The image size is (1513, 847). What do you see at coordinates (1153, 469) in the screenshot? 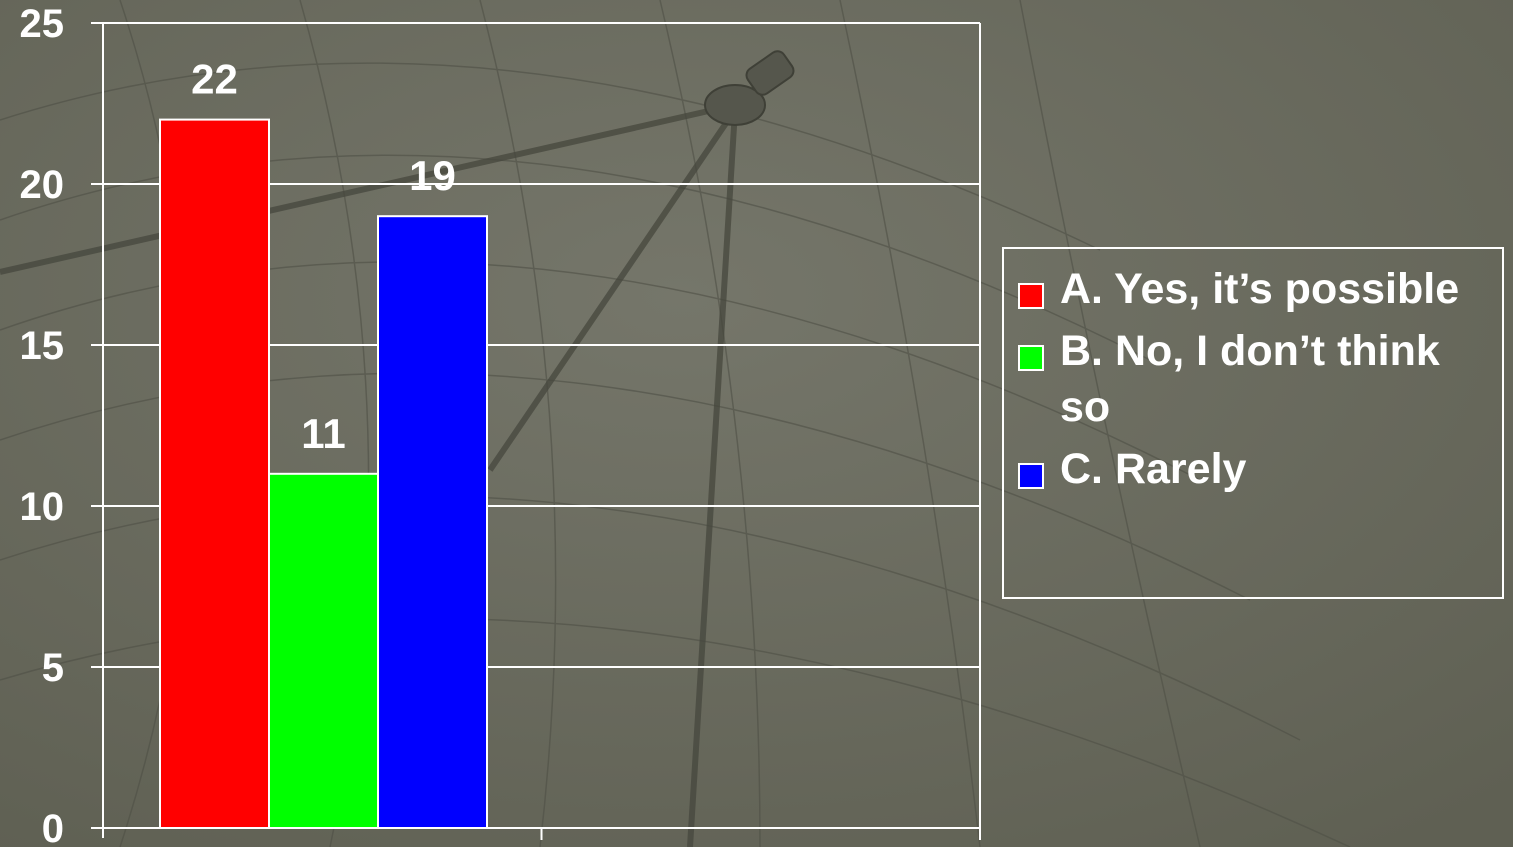
I see `legend-label-c: C. Rarely` at bounding box center [1153, 469].